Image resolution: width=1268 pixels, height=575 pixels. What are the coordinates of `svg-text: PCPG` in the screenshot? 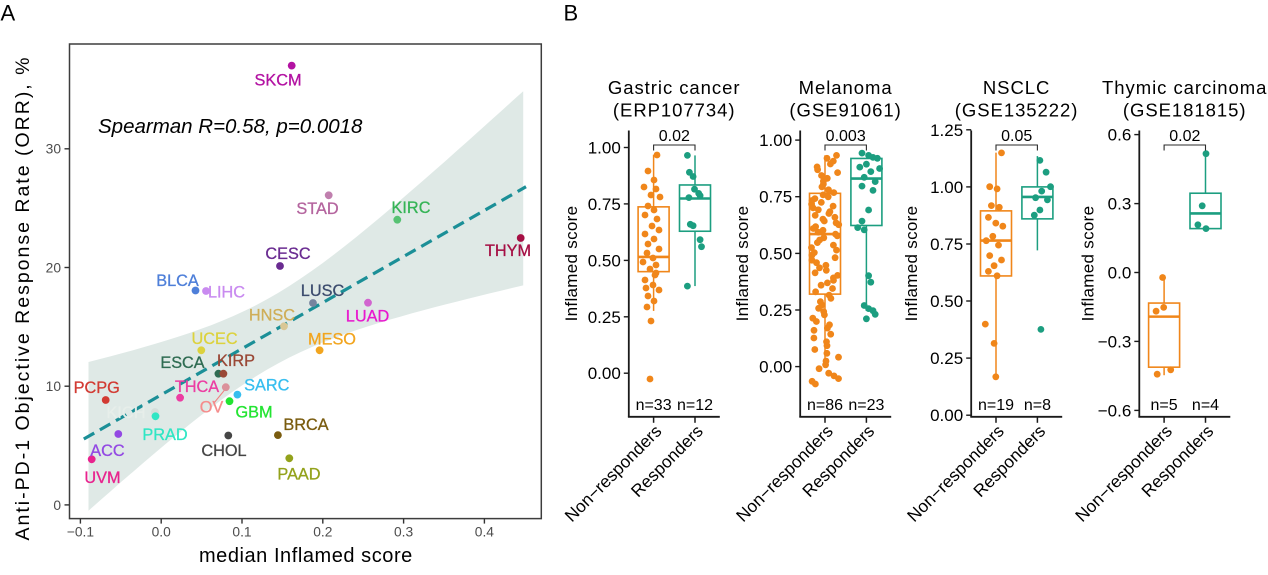 It's located at (97, 388).